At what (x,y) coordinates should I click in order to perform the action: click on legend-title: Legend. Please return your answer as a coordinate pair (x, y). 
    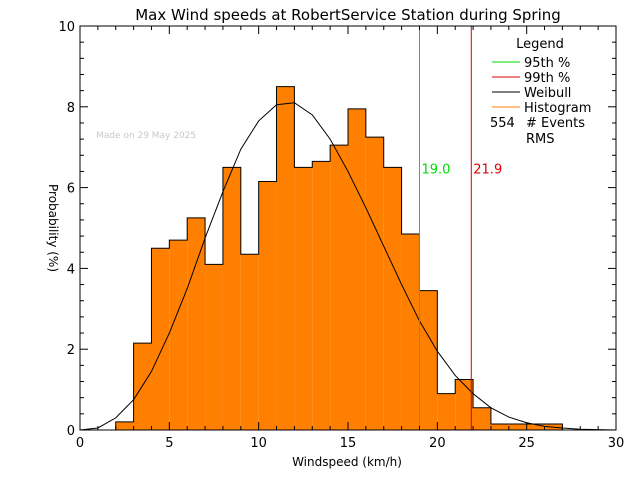
    Looking at the image, I should click on (540, 44).